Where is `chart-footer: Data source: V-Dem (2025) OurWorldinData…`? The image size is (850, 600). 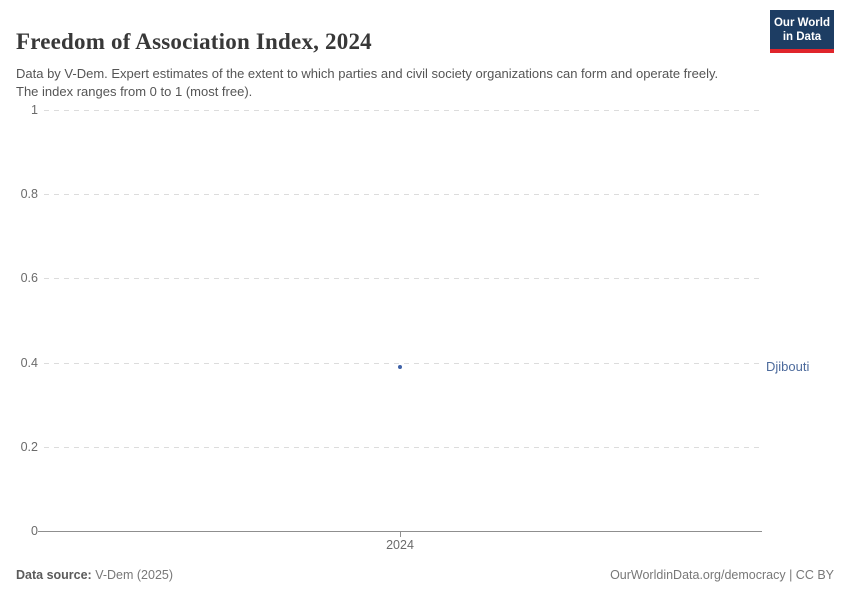 chart-footer: Data source: V-Dem (2025) OurWorldinData… is located at coordinates (425, 575).